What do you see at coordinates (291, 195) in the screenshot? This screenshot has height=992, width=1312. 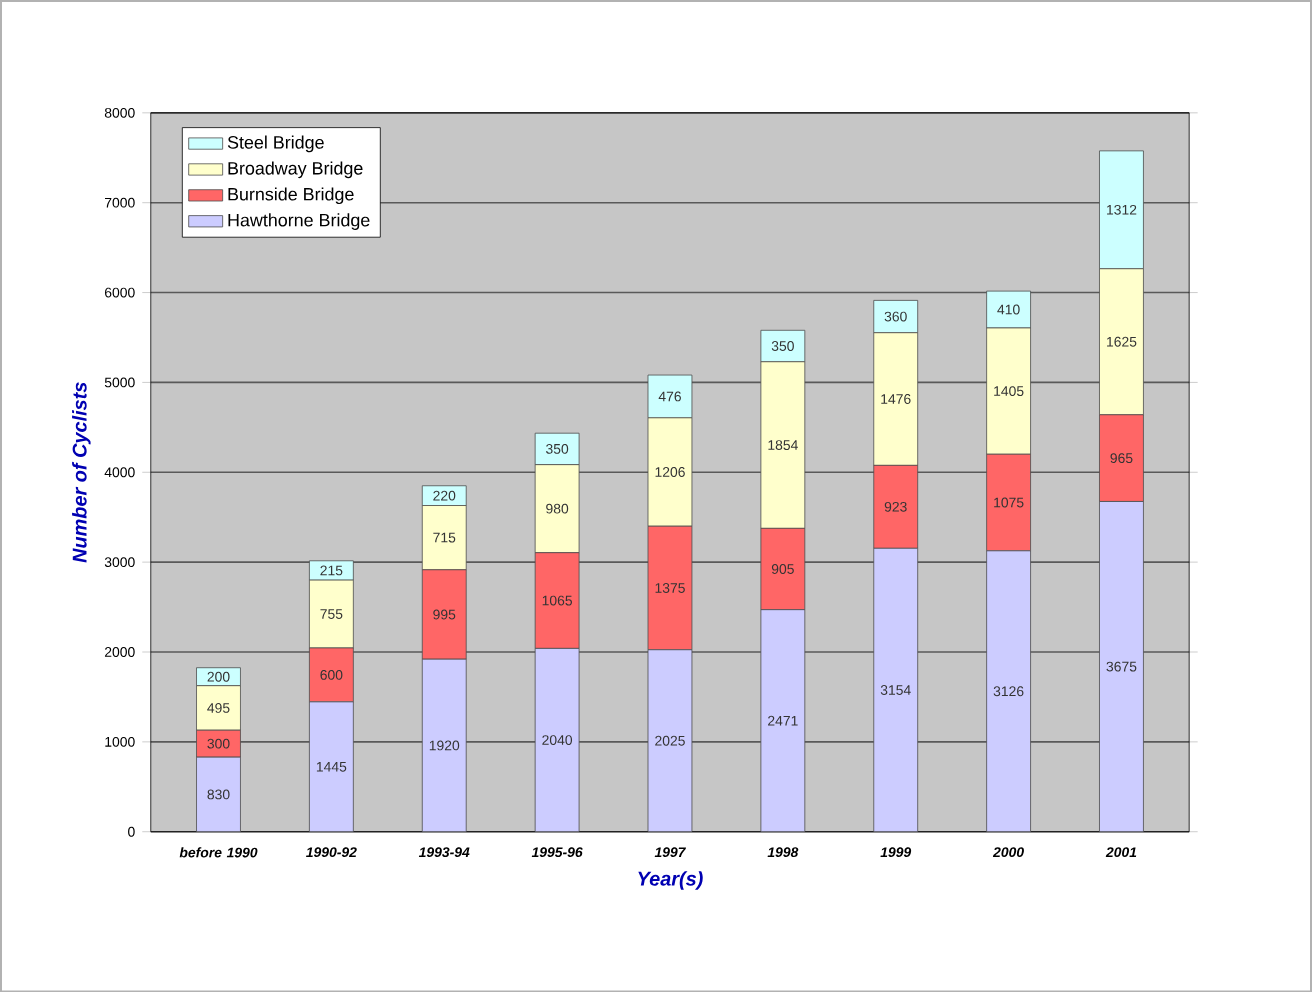 I see `legend-label: Burnside Bridge` at bounding box center [291, 195].